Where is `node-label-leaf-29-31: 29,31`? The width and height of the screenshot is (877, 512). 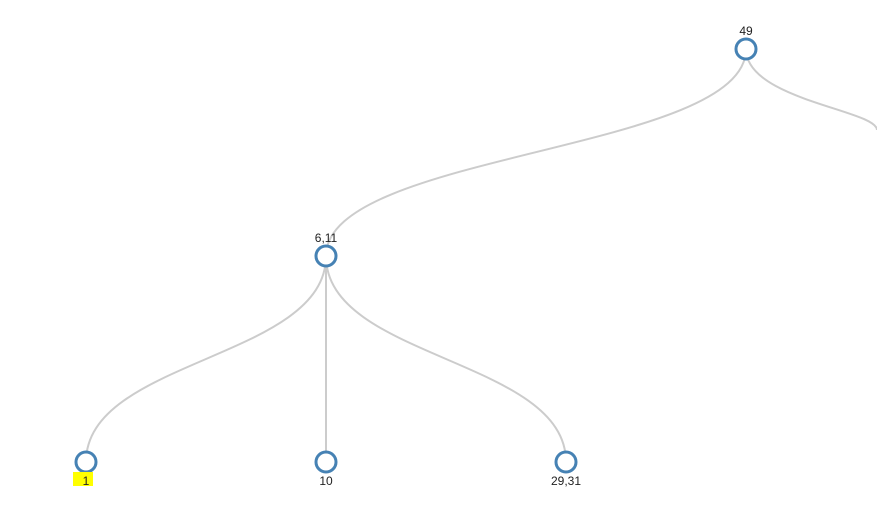
node-label-leaf-29-31: 29,31 is located at coordinates (566, 481).